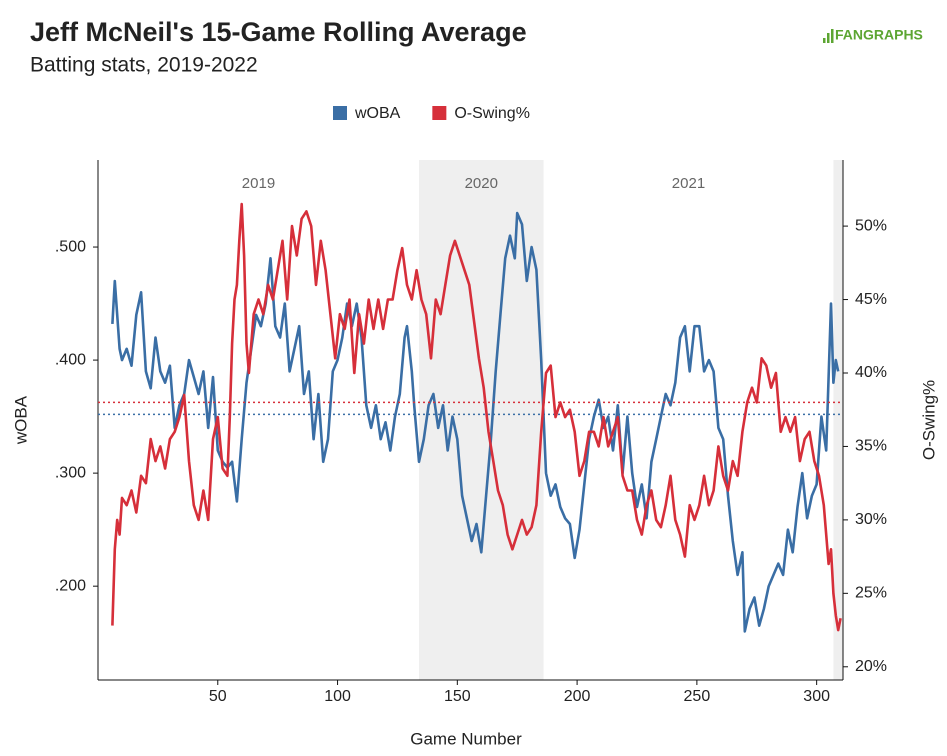  Describe the element at coordinates (871, 372) in the screenshot. I see `y2-tick-label: 40%` at that location.